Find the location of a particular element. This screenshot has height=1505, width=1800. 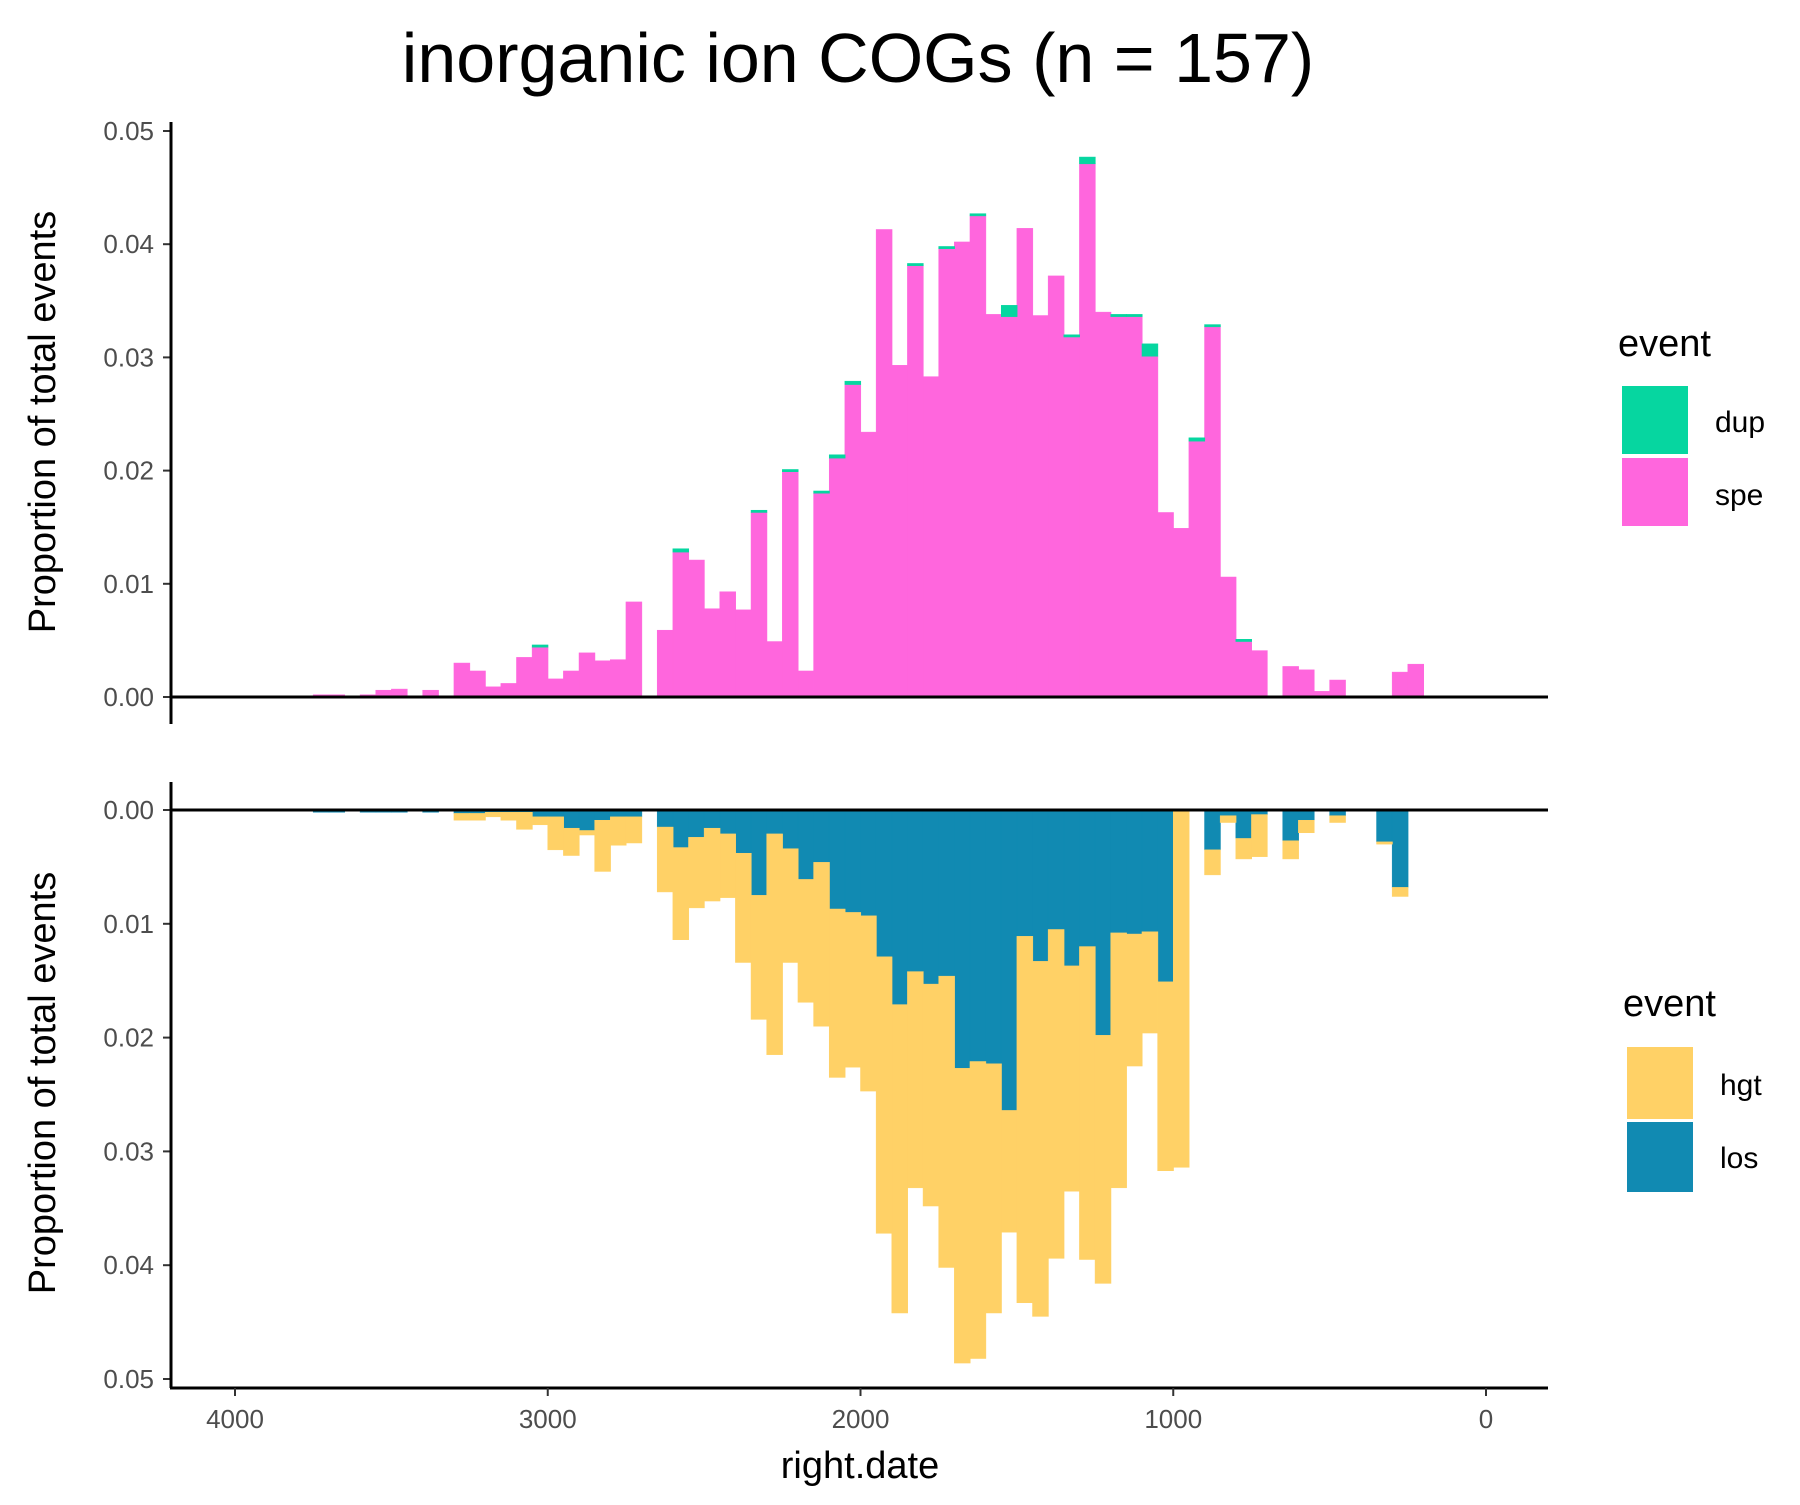

y-tick-label-top-4: 0.04 is located at coordinates (128, 244).